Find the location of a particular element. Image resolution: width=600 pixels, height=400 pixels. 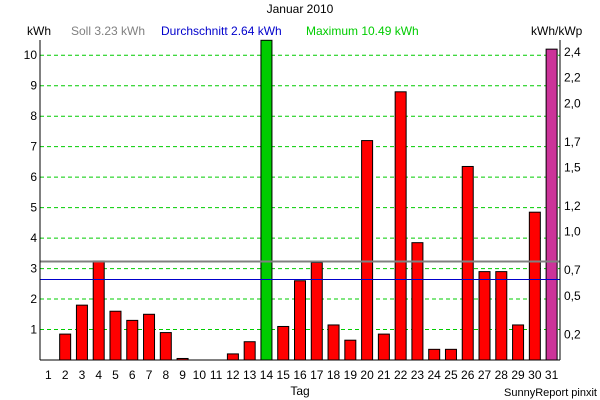

x-tick-label: 26 is located at coordinates (468, 375).